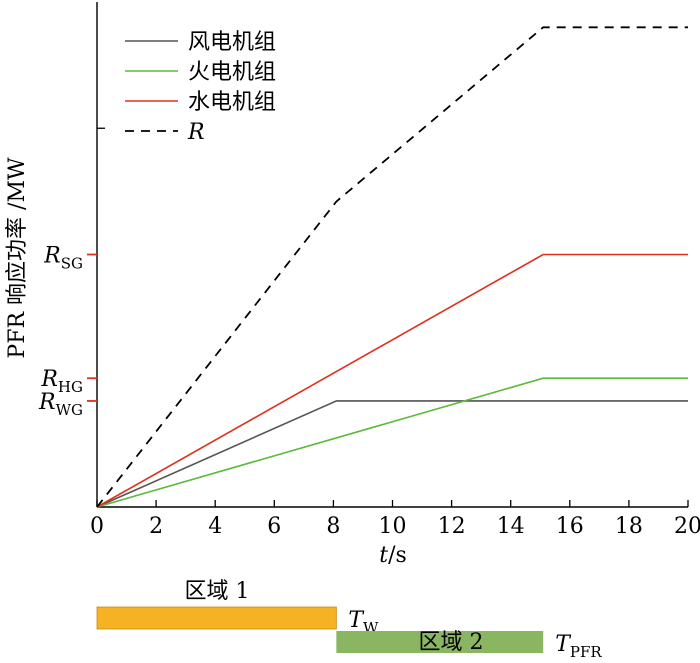 The image size is (700, 663). What do you see at coordinates (17, 258) in the screenshot?
I see `y-axis-label: PFR 响应功率 /MW` at bounding box center [17, 258].